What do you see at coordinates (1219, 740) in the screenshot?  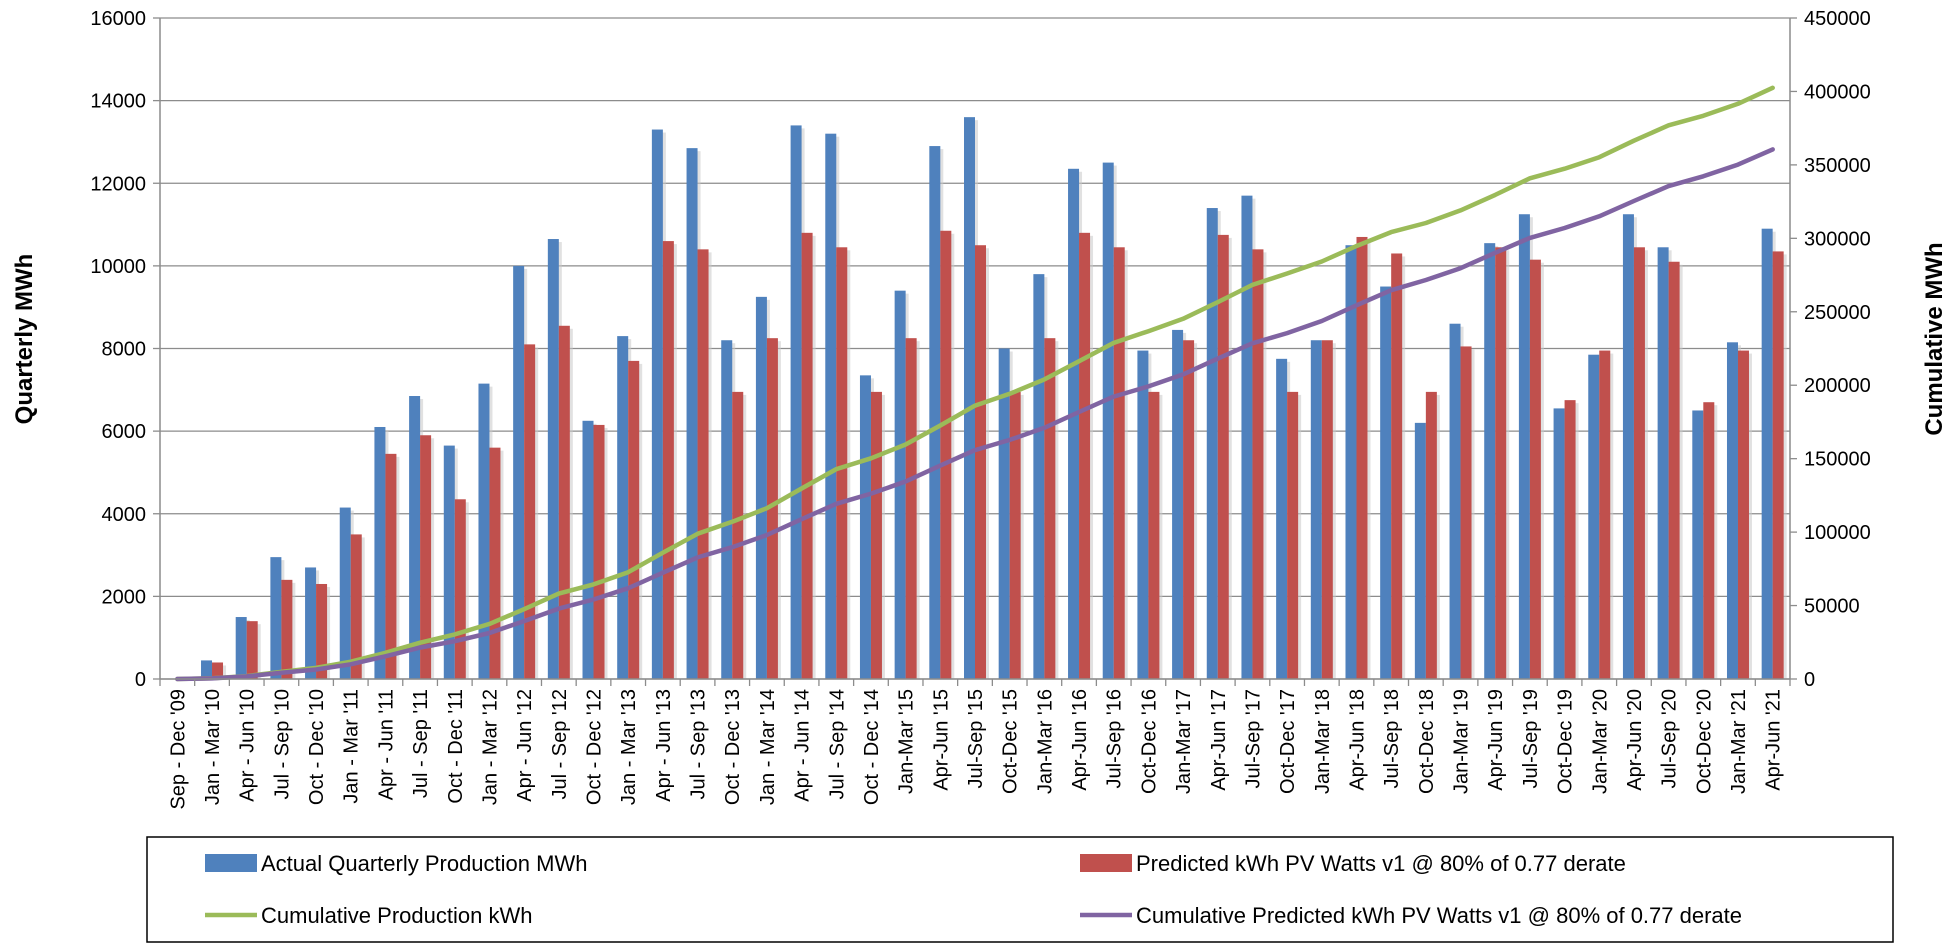 I see `x-tick-label: Apr-Jun '17` at bounding box center [1219, 740].